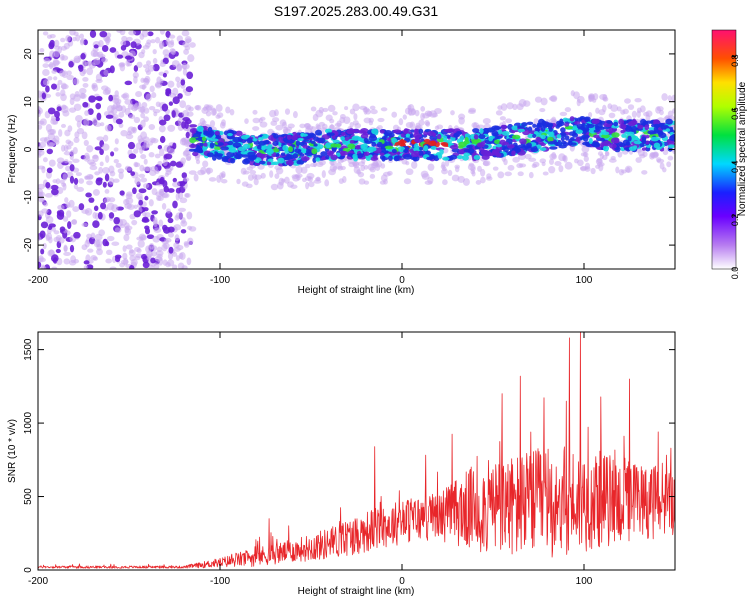 This screenshot has height=600, width=750. I want to click on spectrogram-x-tick-label: -100, so click(220, 280).